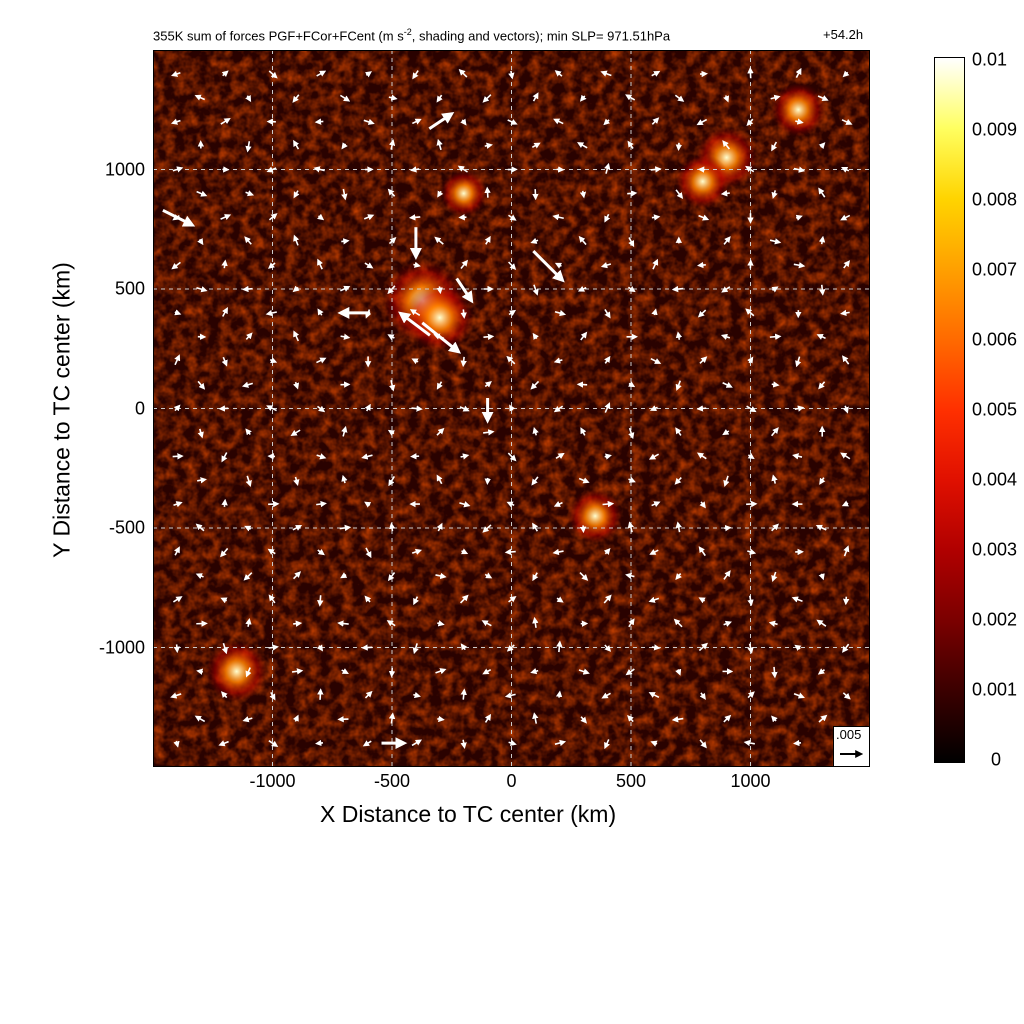 Image resolution: width=1024 pixels, height=1024 pixels. What do you see at coordinates (995, 549) in the screenshot?
I see `colorbar-tick-label: 0.003` at bounding box center [995, 549].